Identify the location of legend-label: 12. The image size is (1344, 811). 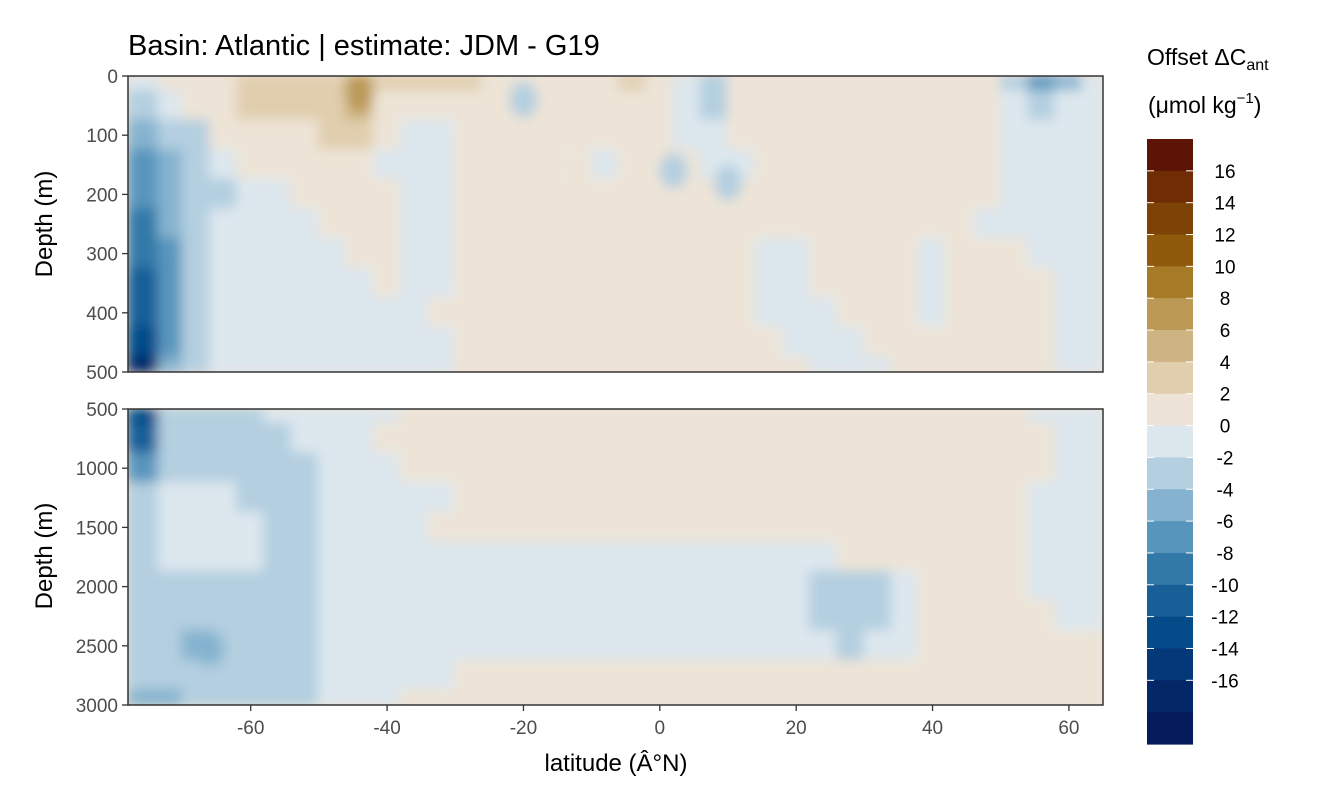
(1224, 236).